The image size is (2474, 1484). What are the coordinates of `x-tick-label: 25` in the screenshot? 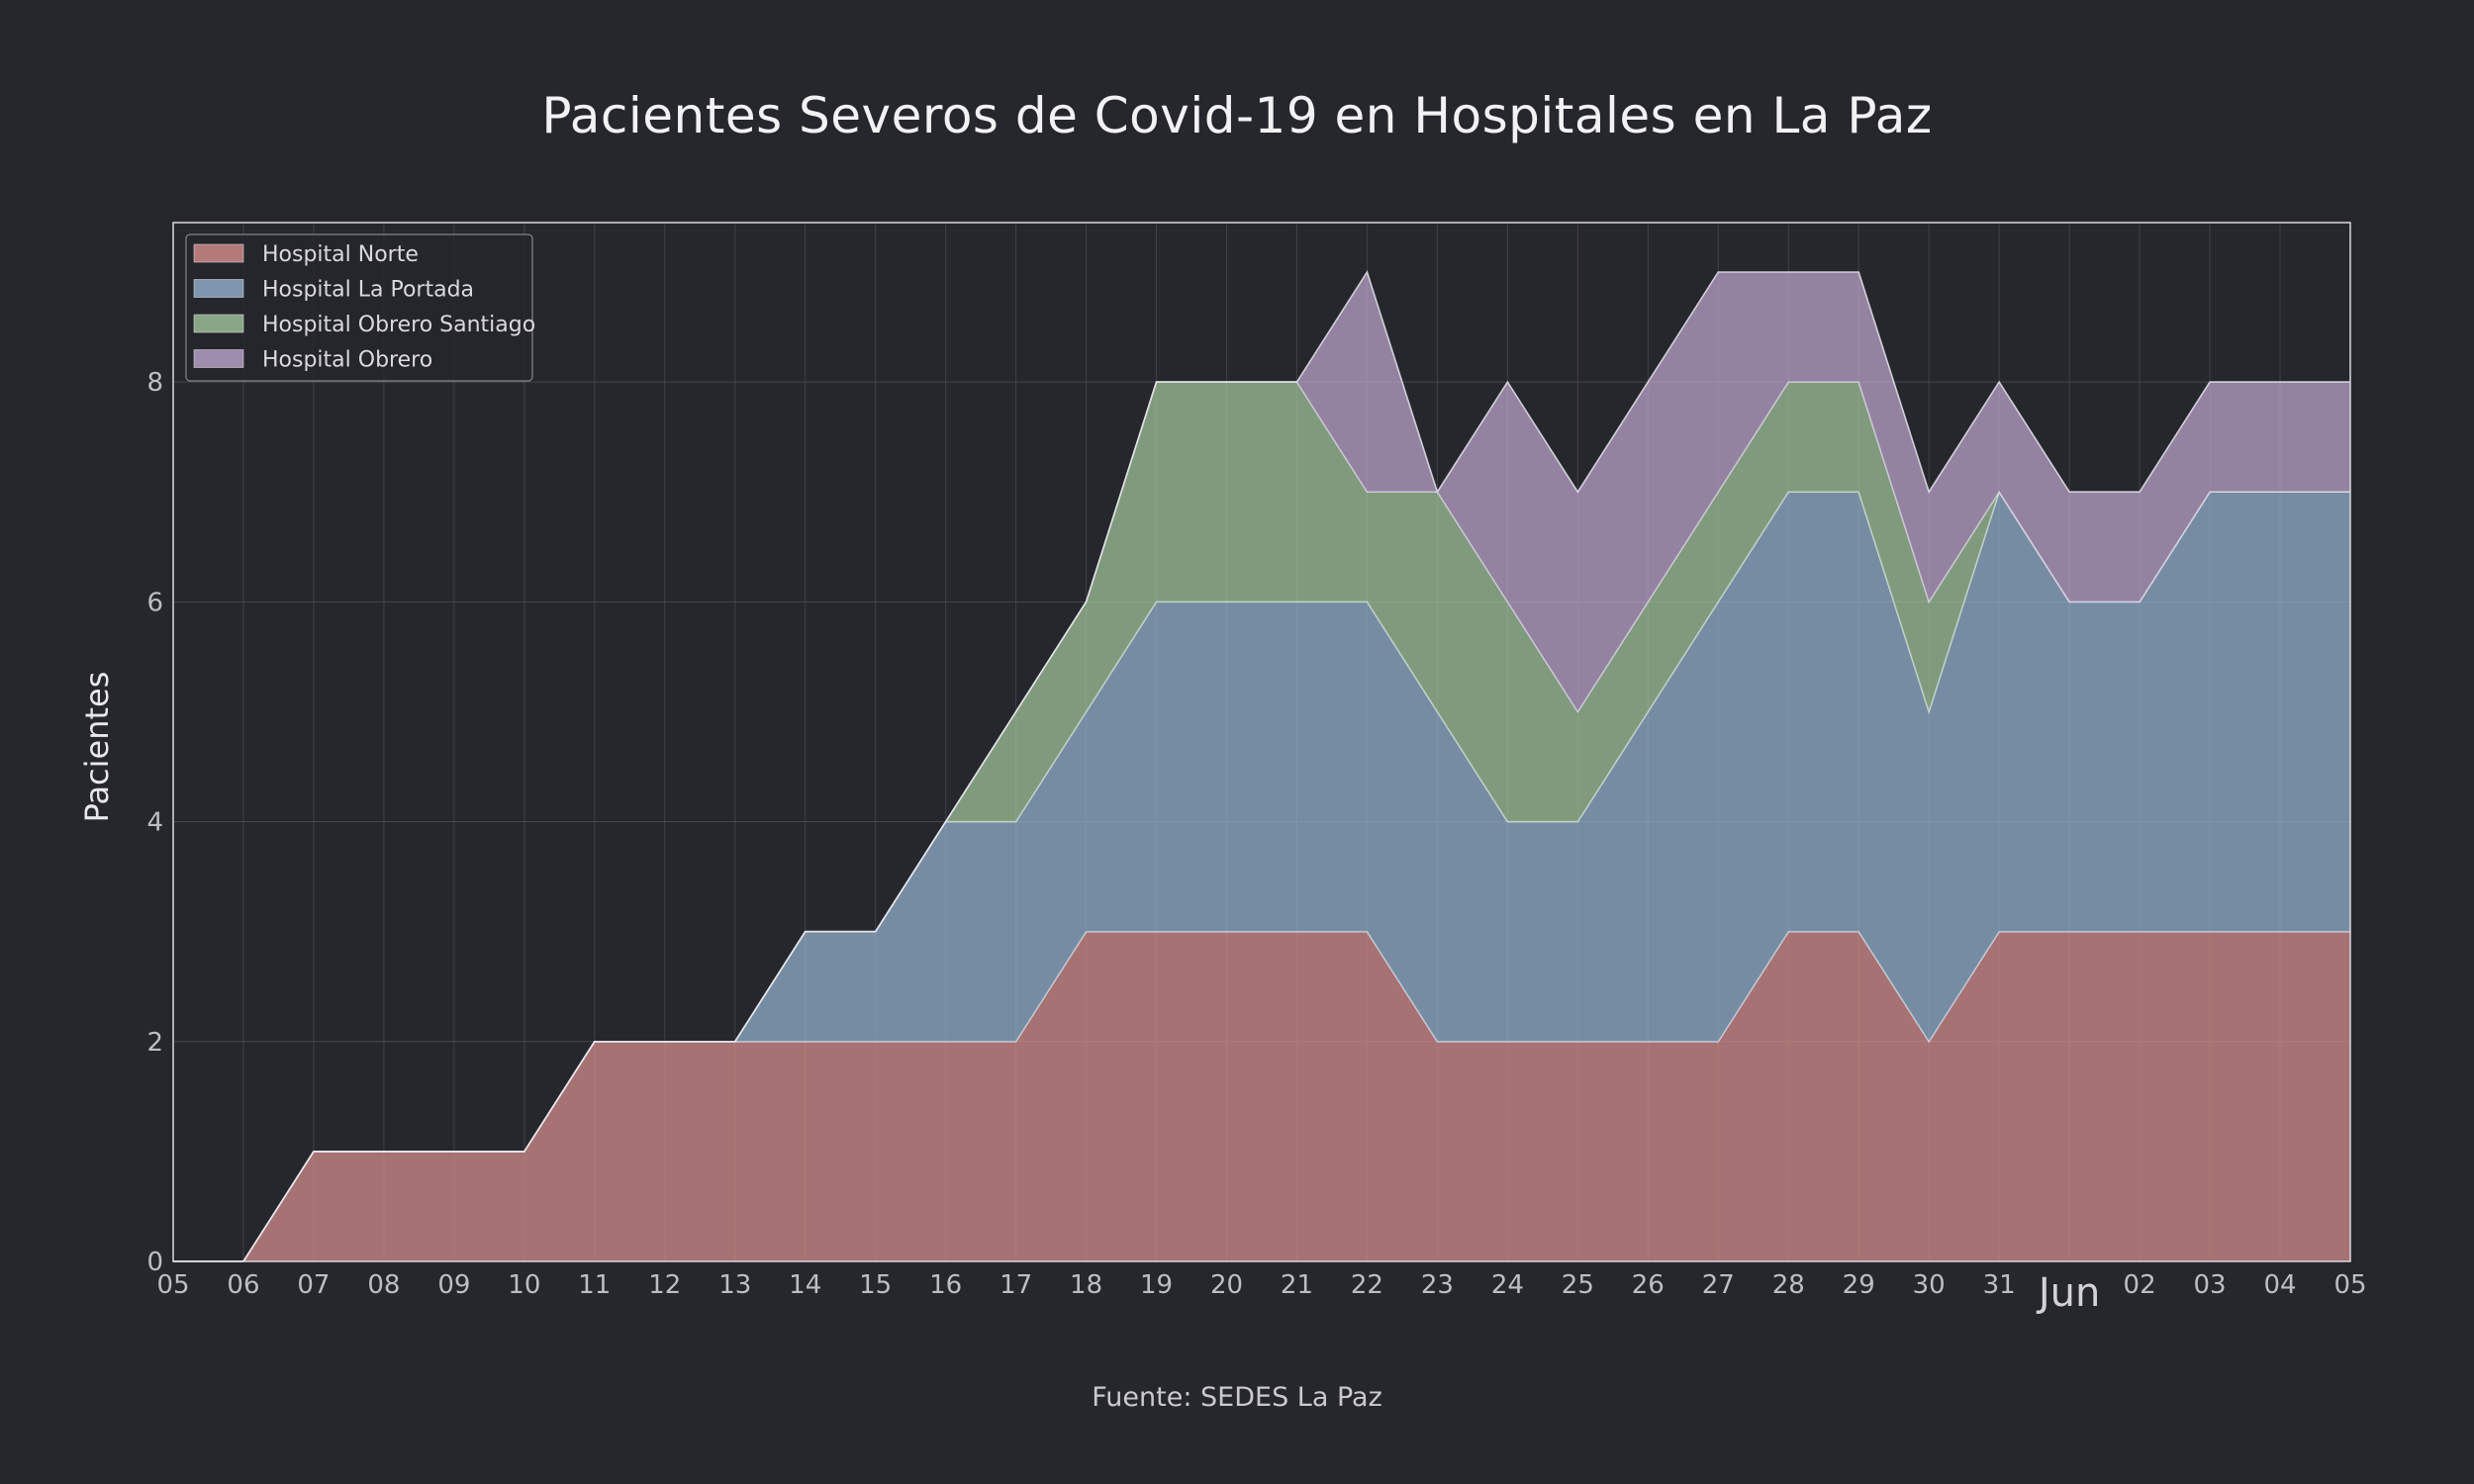 It's located at (1578, 1285).